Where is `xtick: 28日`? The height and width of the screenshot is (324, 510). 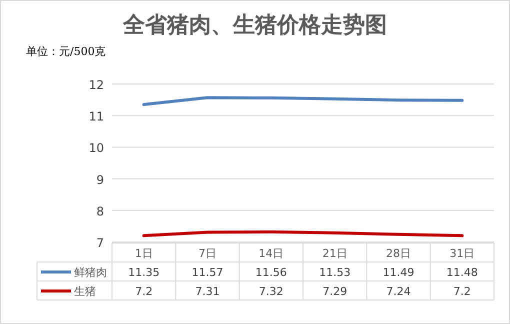
xtick: 28日 is located at coordinates (398, 253).